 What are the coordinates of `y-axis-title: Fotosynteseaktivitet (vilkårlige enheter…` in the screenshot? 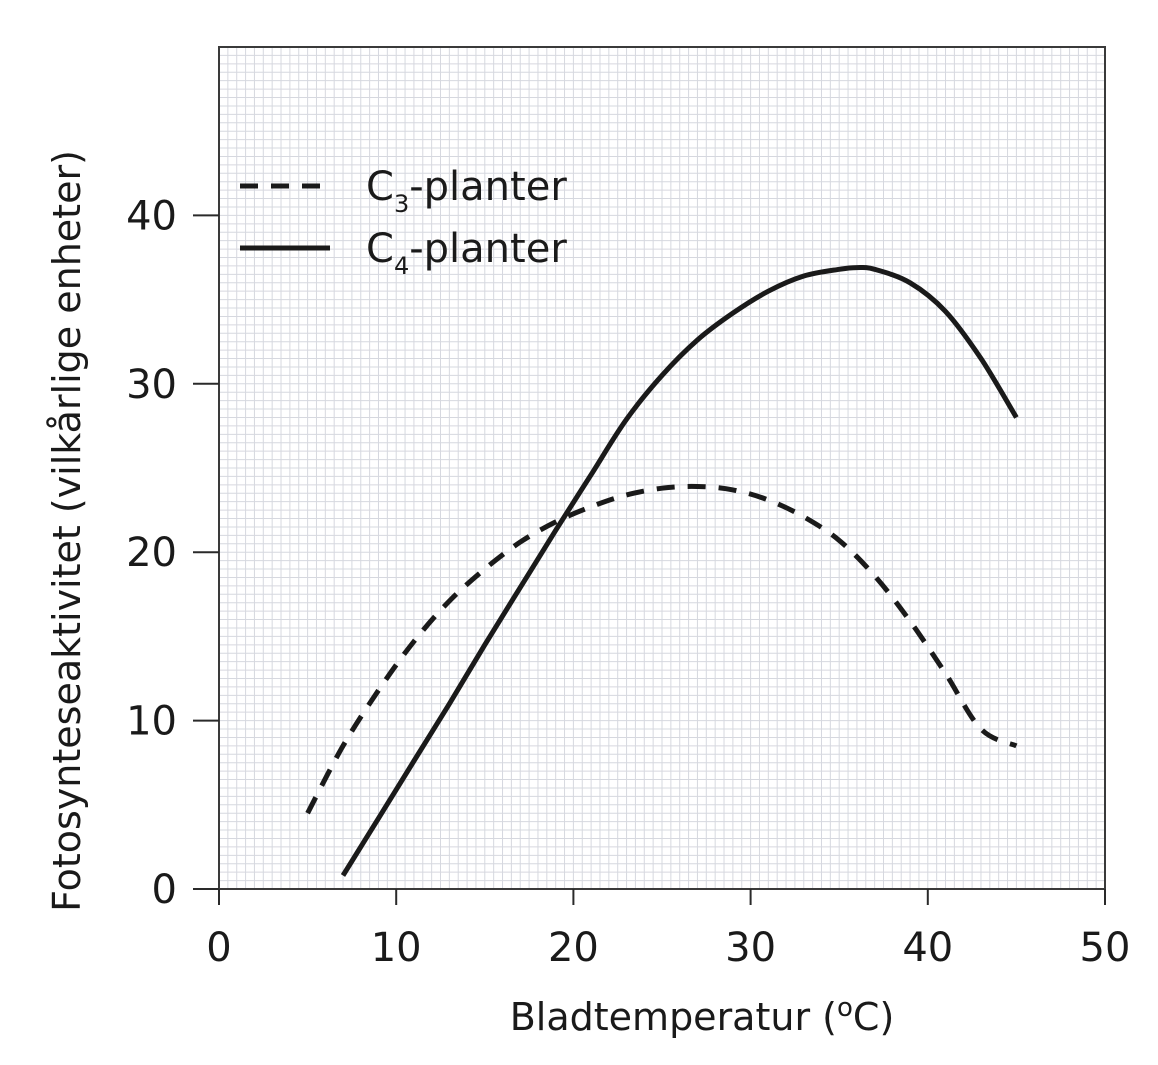 It's located at (67, 531).